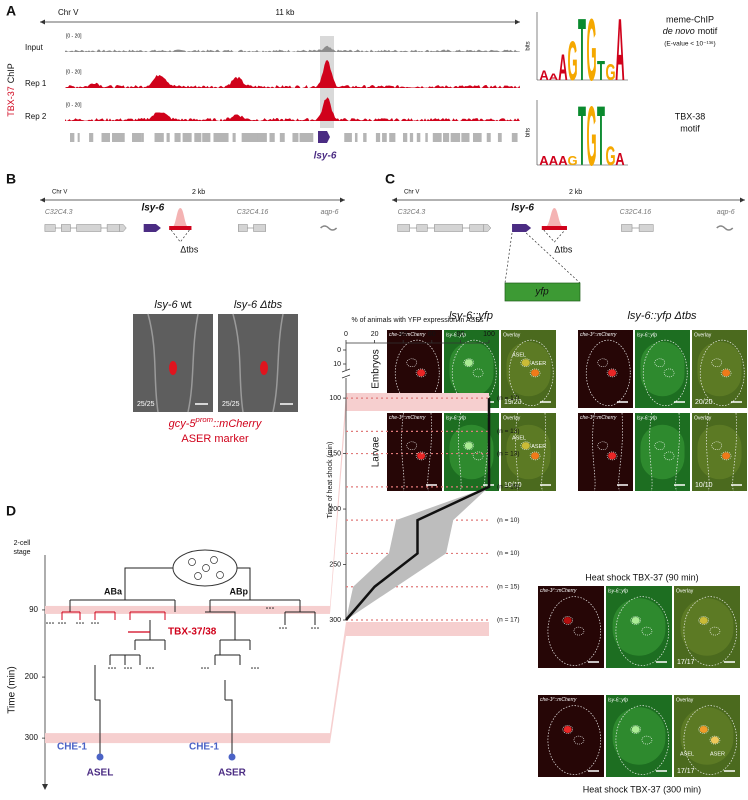 This screenshot has height=800, width=748. What do you see at coordinates (690, 31) in the screenshot?
I see `label: de novo motif` at bounding box center [690, 31].